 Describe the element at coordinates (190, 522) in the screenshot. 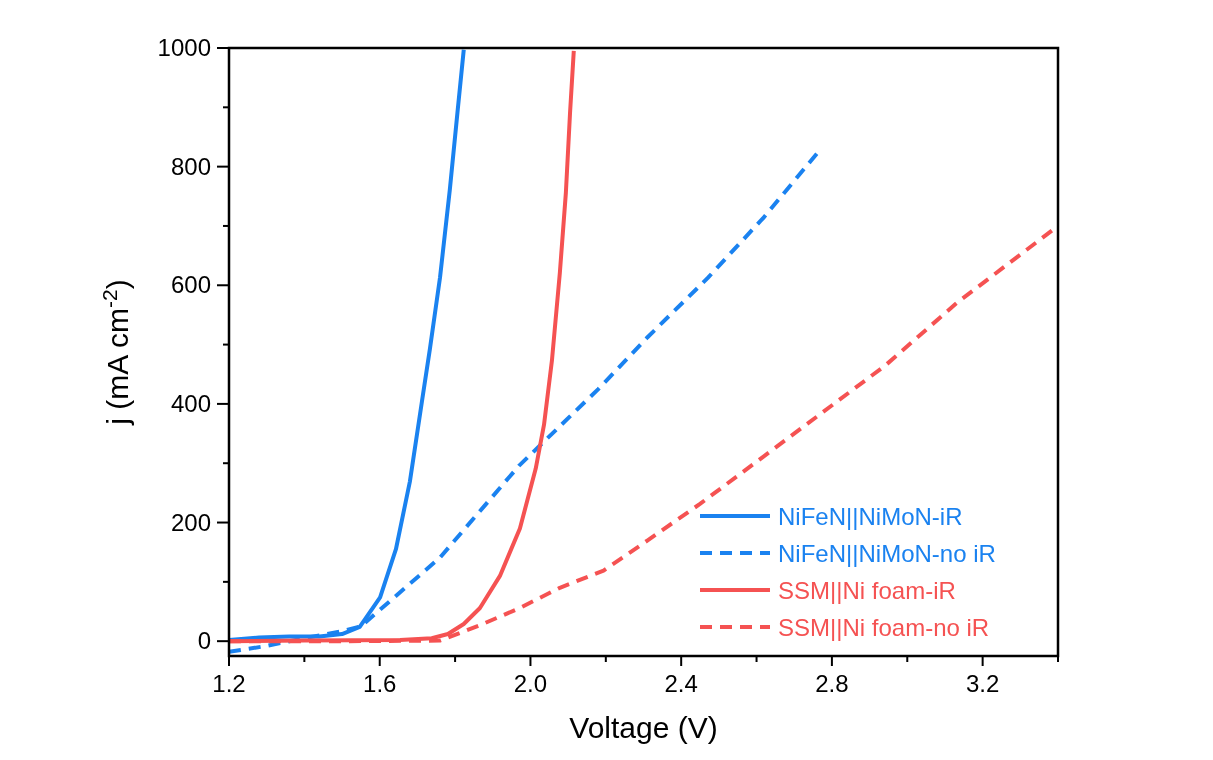

I see `y-tick-label: 200` at that location.